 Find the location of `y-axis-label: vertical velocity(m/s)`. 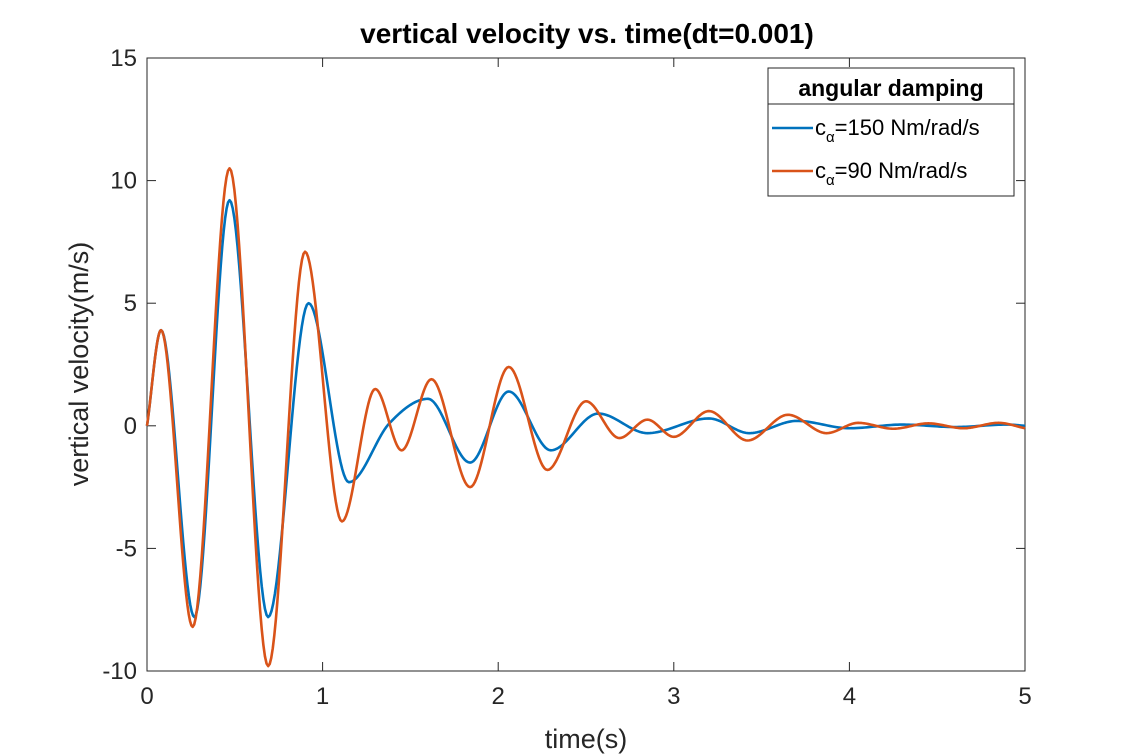

y-axis-label: vertical velocity(m/s) is located at coordinates (79, 364).